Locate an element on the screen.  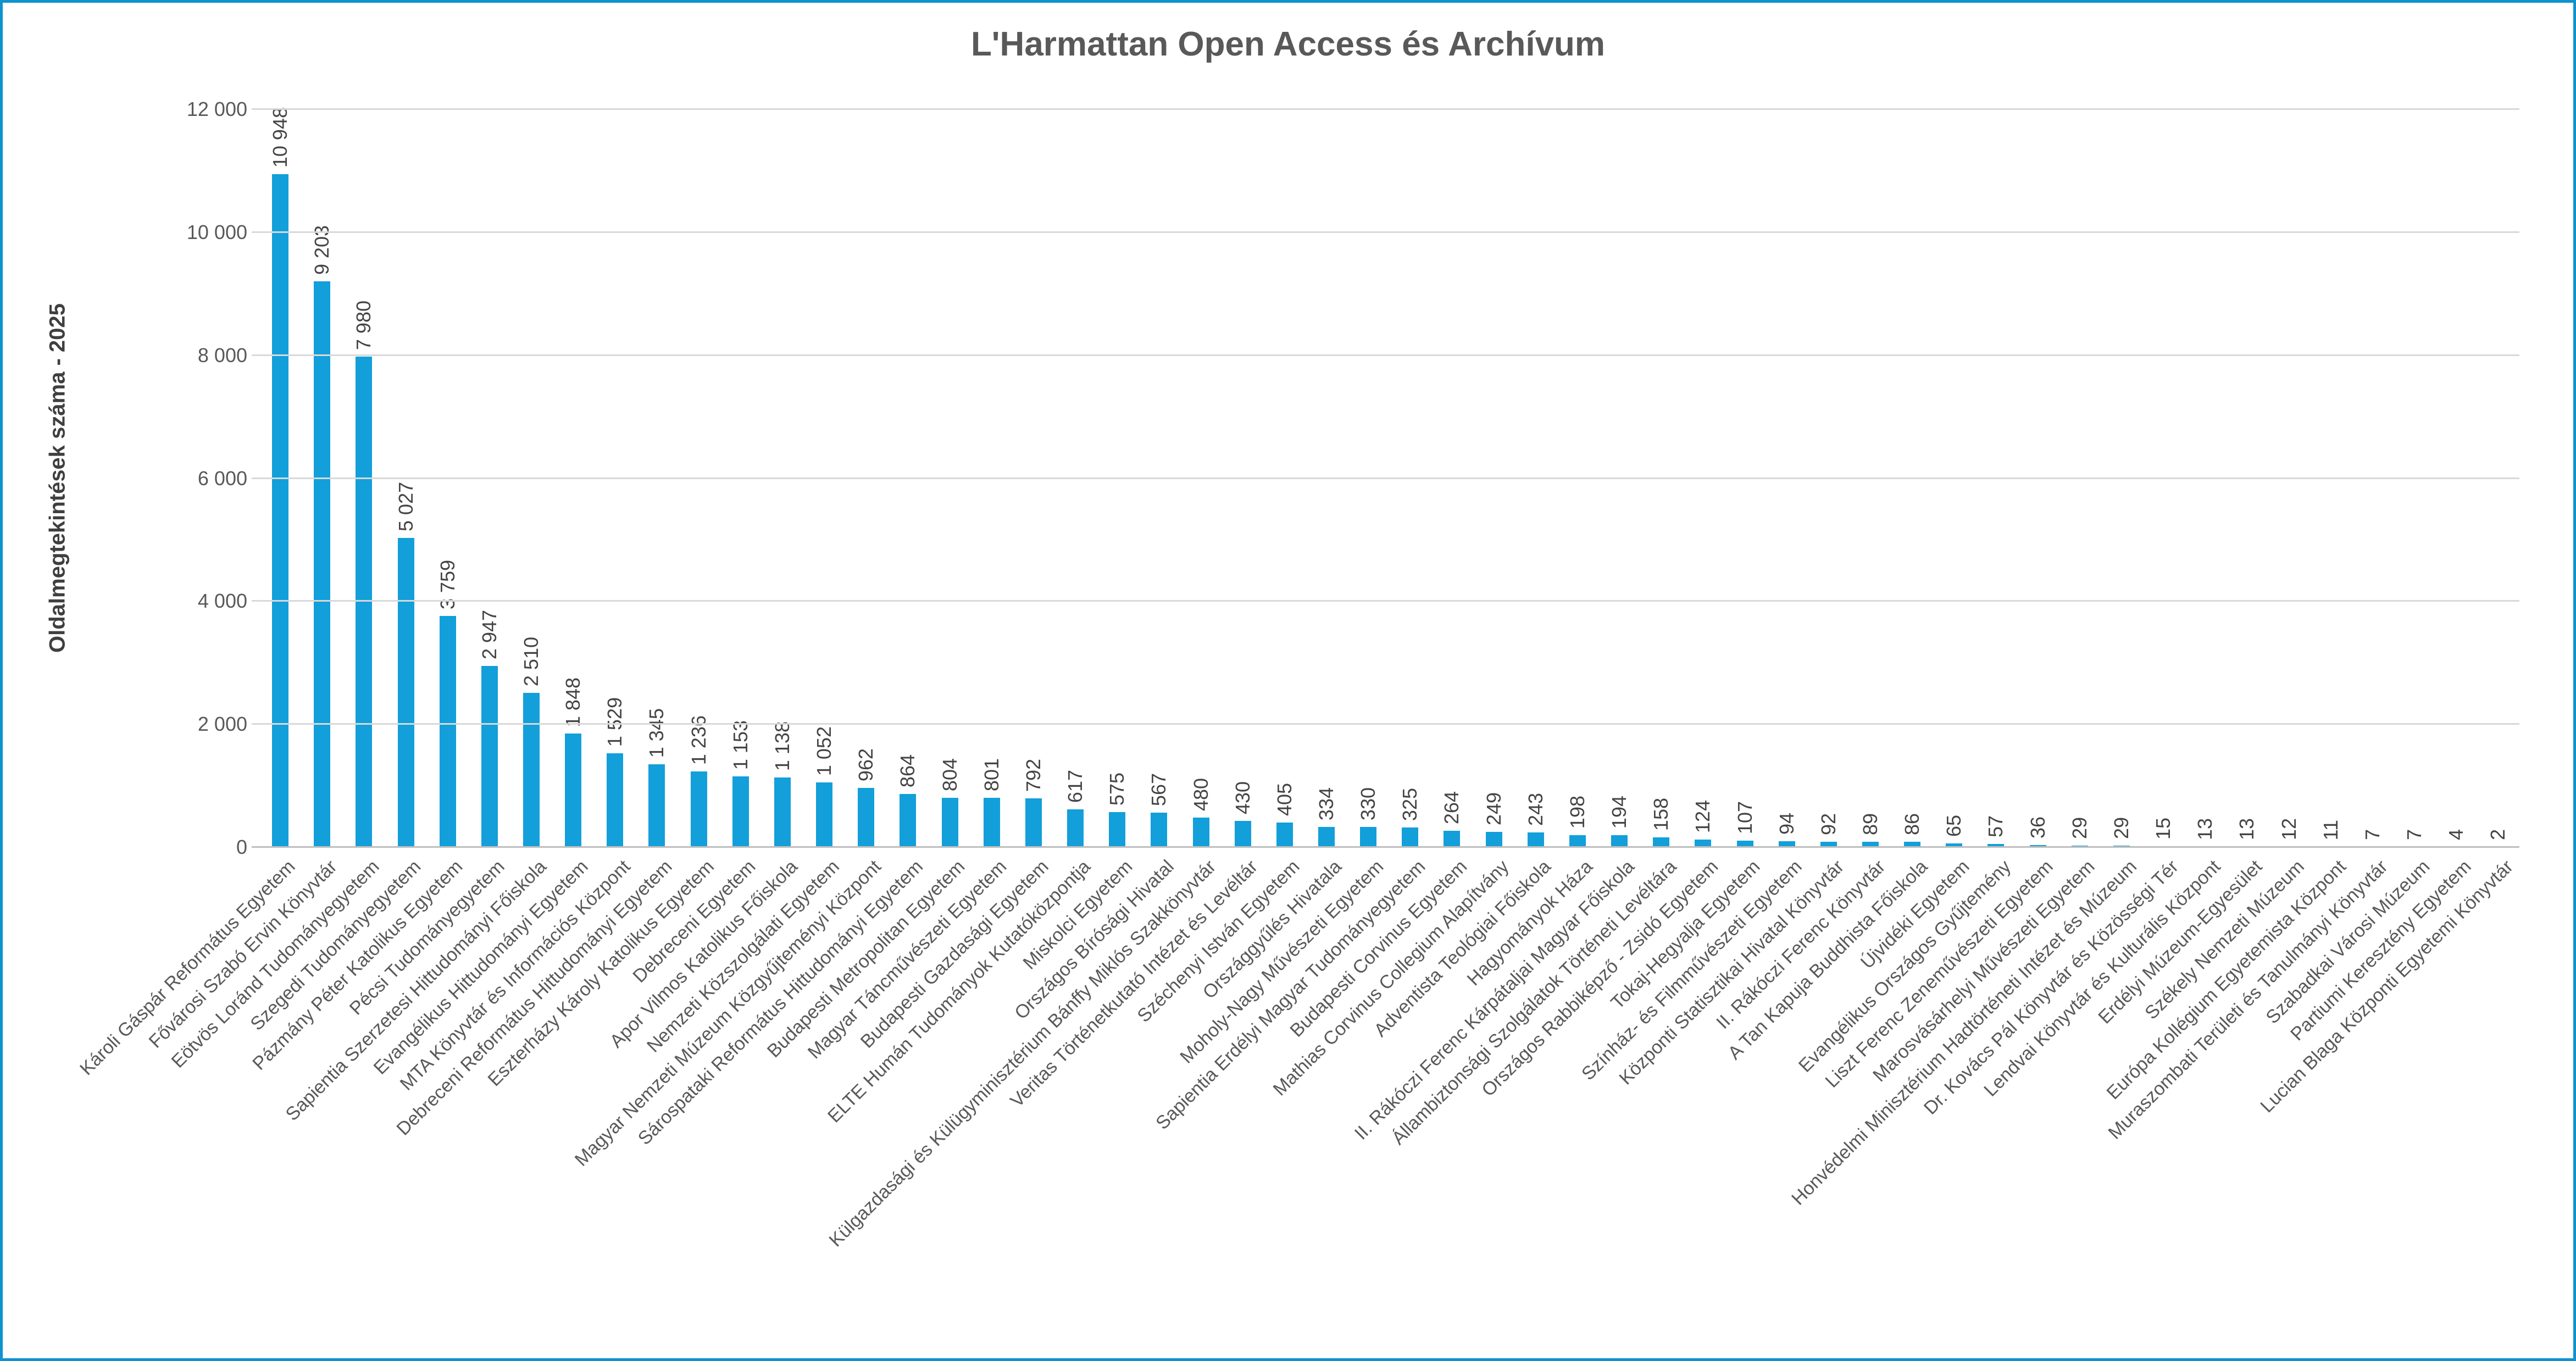
y-axis-tick-label: 0 is located at coordinates (241, 847).